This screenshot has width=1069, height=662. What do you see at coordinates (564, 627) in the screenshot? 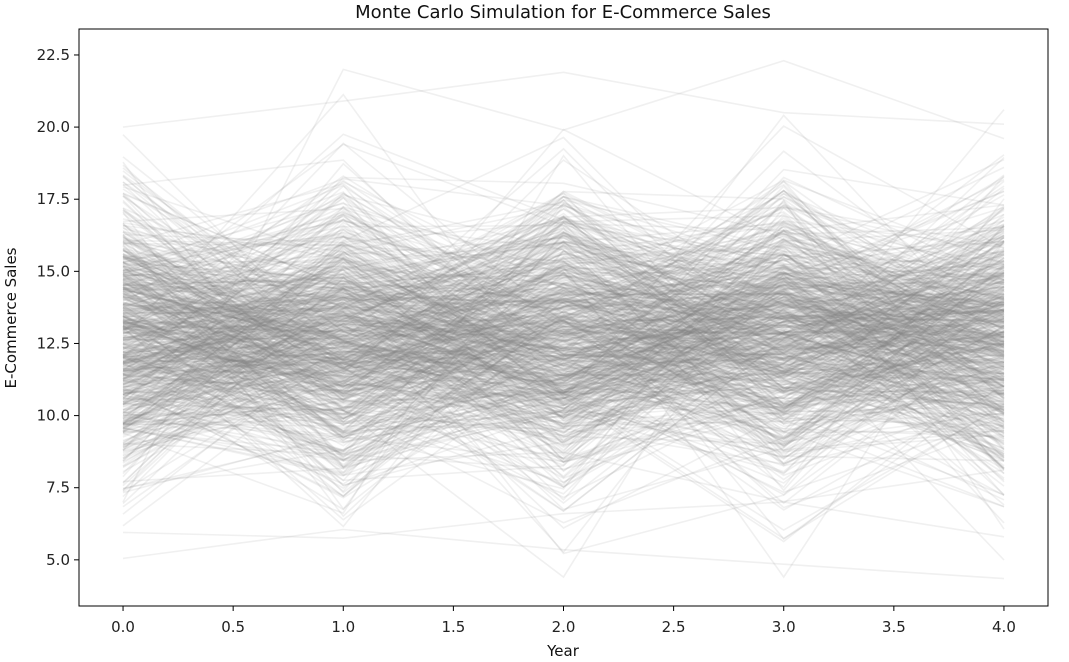
I see `x-tick-label: 2.0` at bounding box center [564, 627].